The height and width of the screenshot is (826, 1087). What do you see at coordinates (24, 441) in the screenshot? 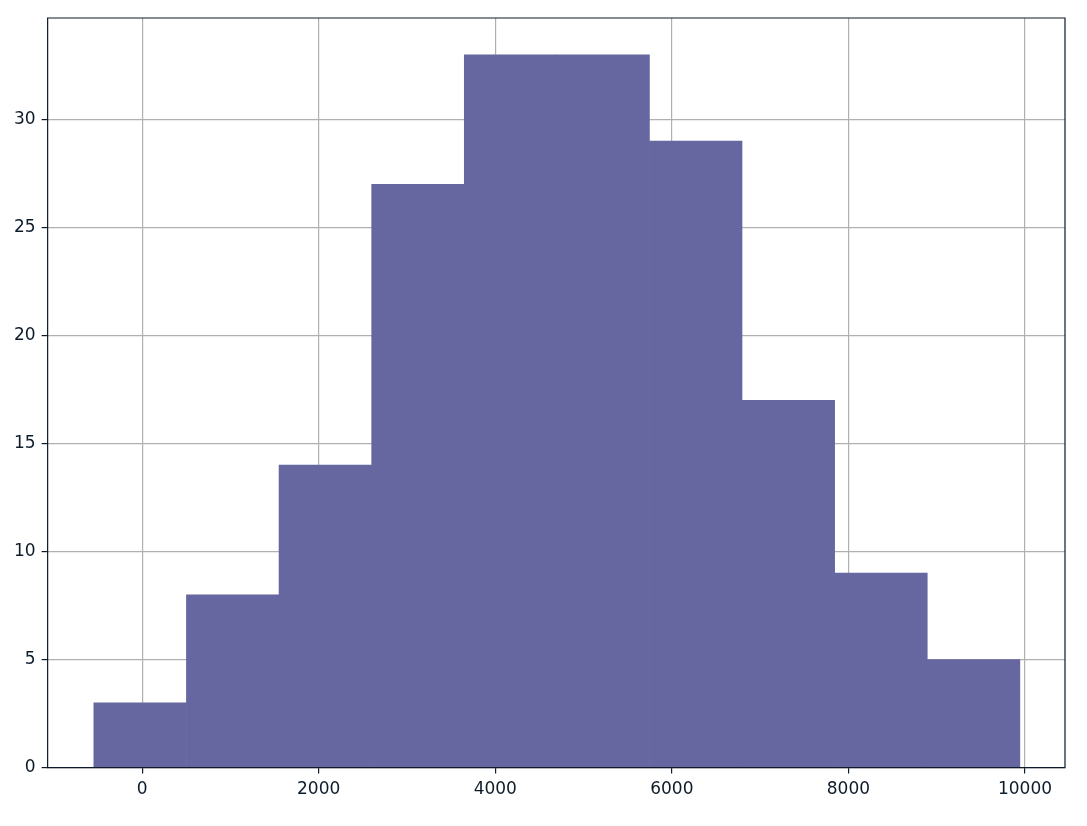
I see `y-tick-label: 15` at bounding box center [24, 441].